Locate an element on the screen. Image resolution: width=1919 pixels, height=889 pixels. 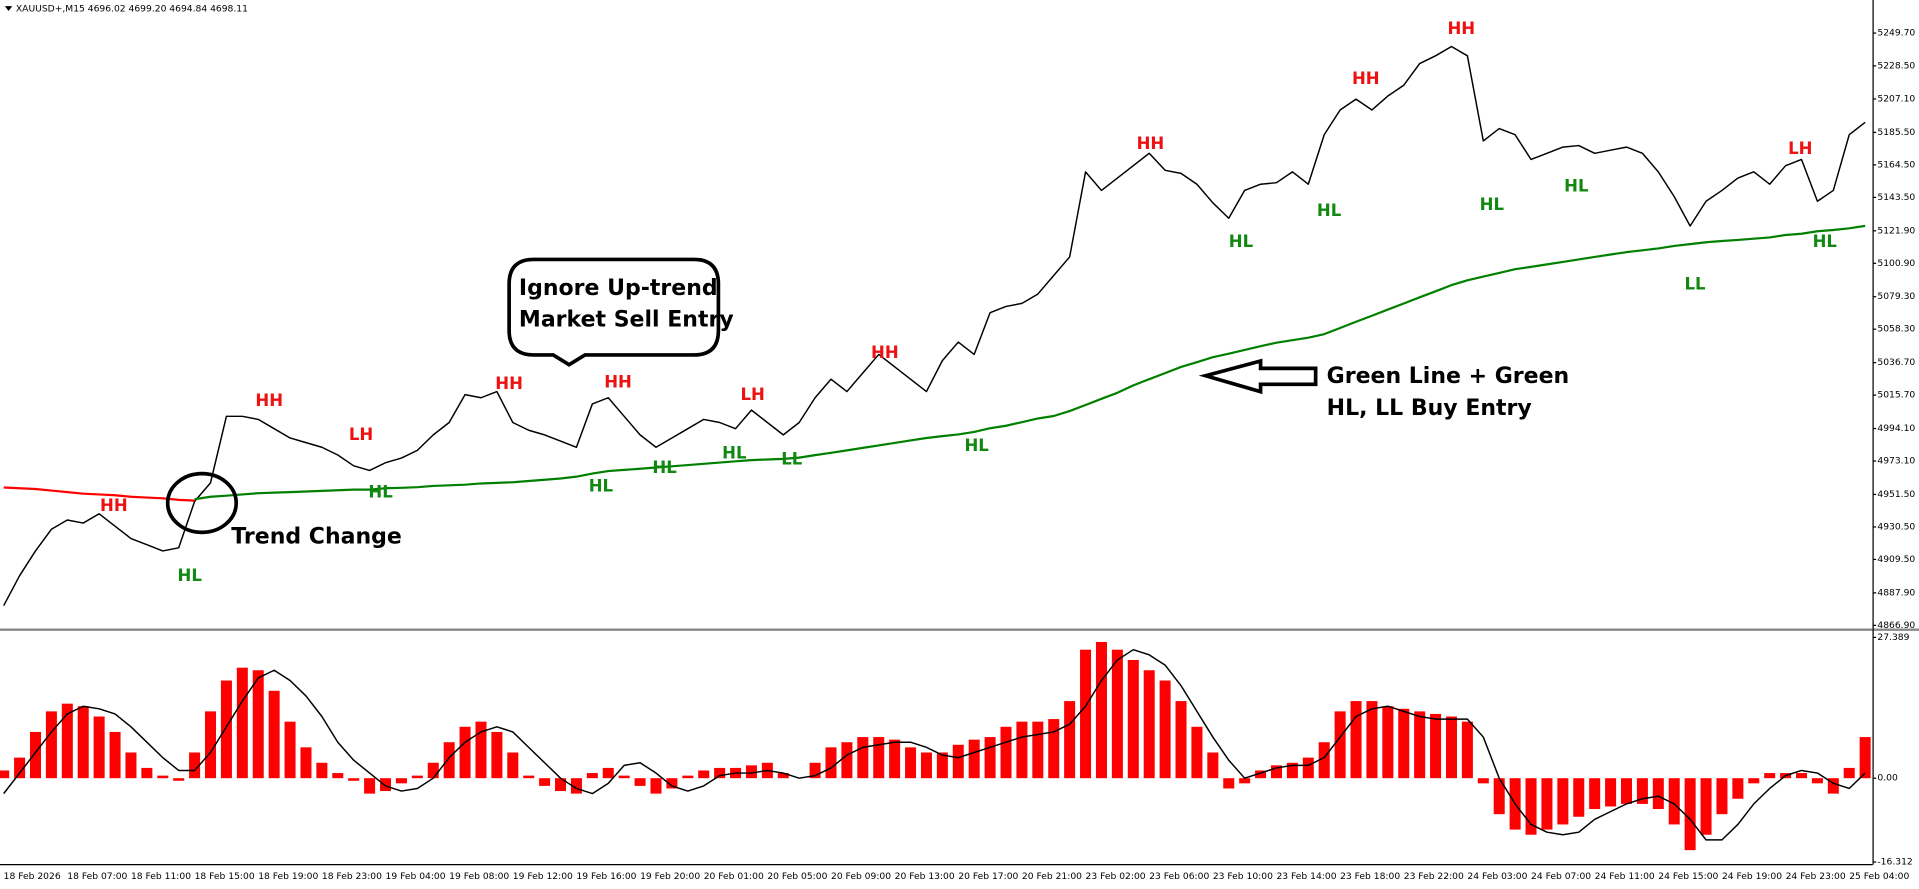
y-tick-label: 4930.50 is located at coordinates (1896, 526).